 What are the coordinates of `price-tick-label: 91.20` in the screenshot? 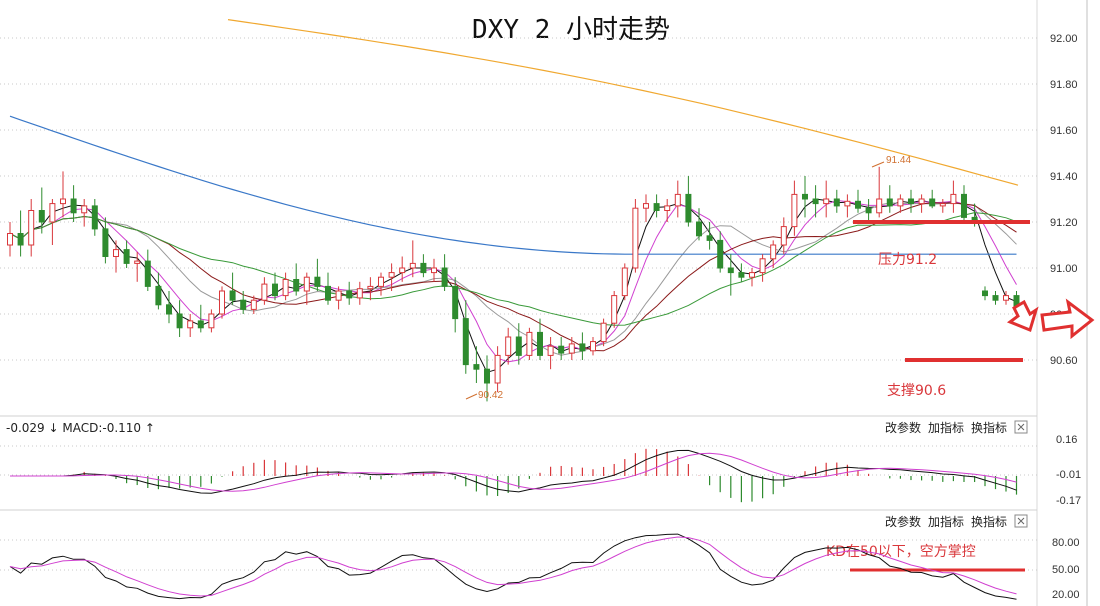 It's located at (1064, 223).